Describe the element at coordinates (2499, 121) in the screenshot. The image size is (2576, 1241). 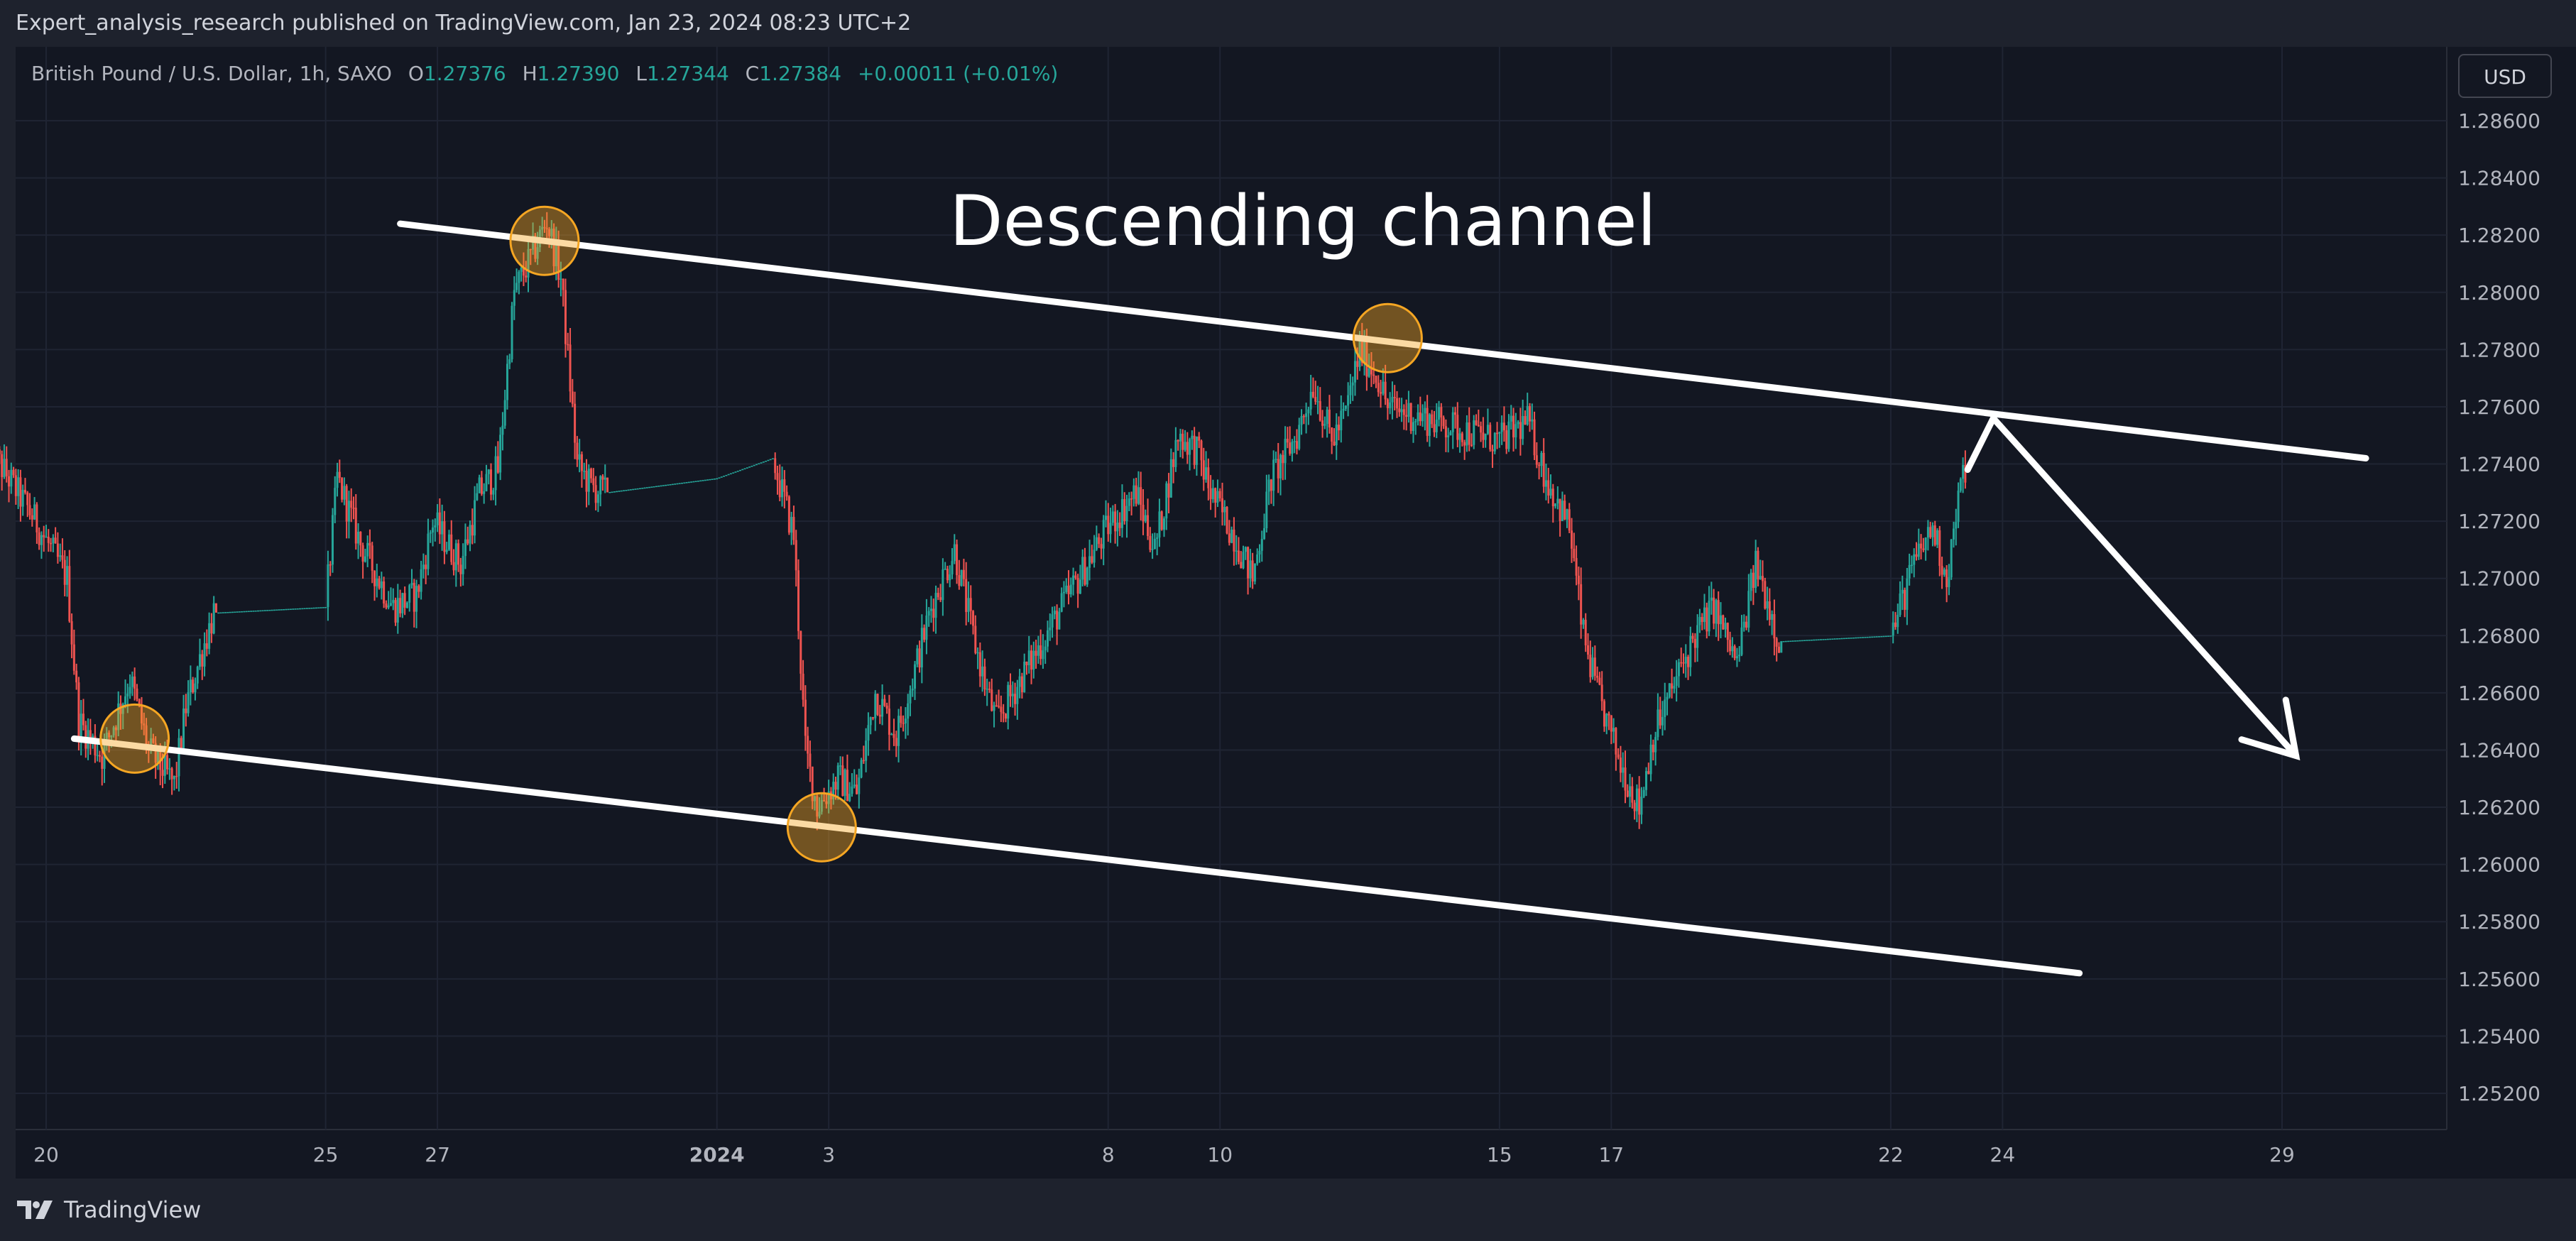
I see `price-tick-label: 1.28600` at that location.